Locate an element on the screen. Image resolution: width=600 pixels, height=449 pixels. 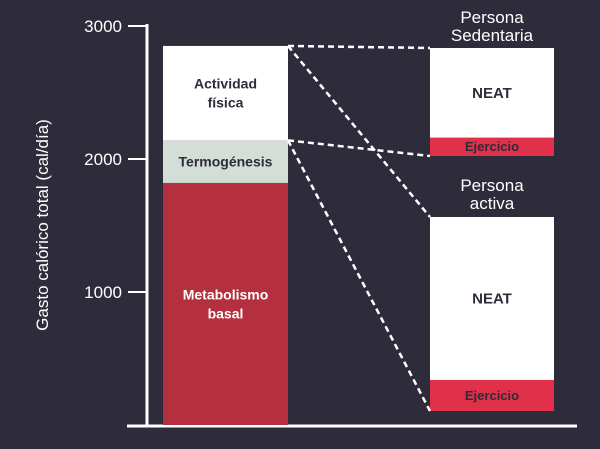
bar-segment-metabolismo-basal is located at coordinates (225, 303).